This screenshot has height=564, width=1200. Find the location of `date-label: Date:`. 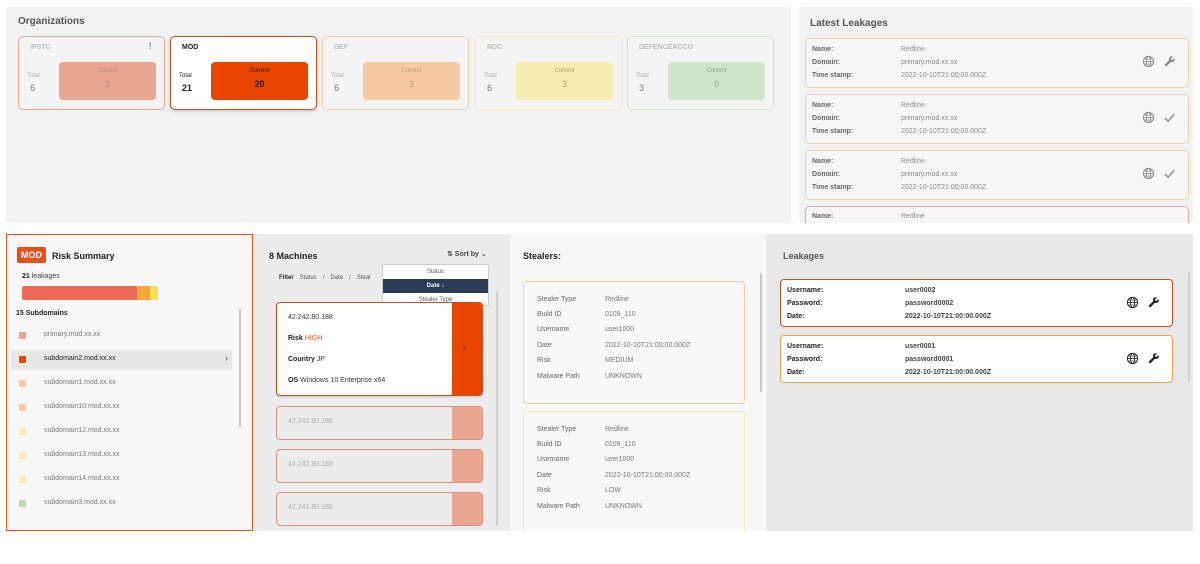

date-label: Date: is located at coordinates (796, 372).